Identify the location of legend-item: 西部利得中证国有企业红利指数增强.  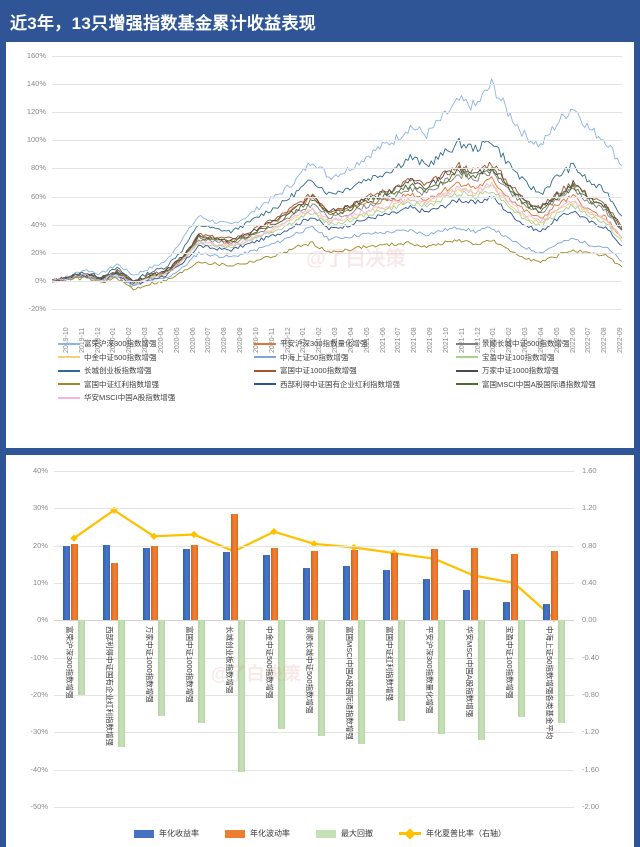
(355, 384).